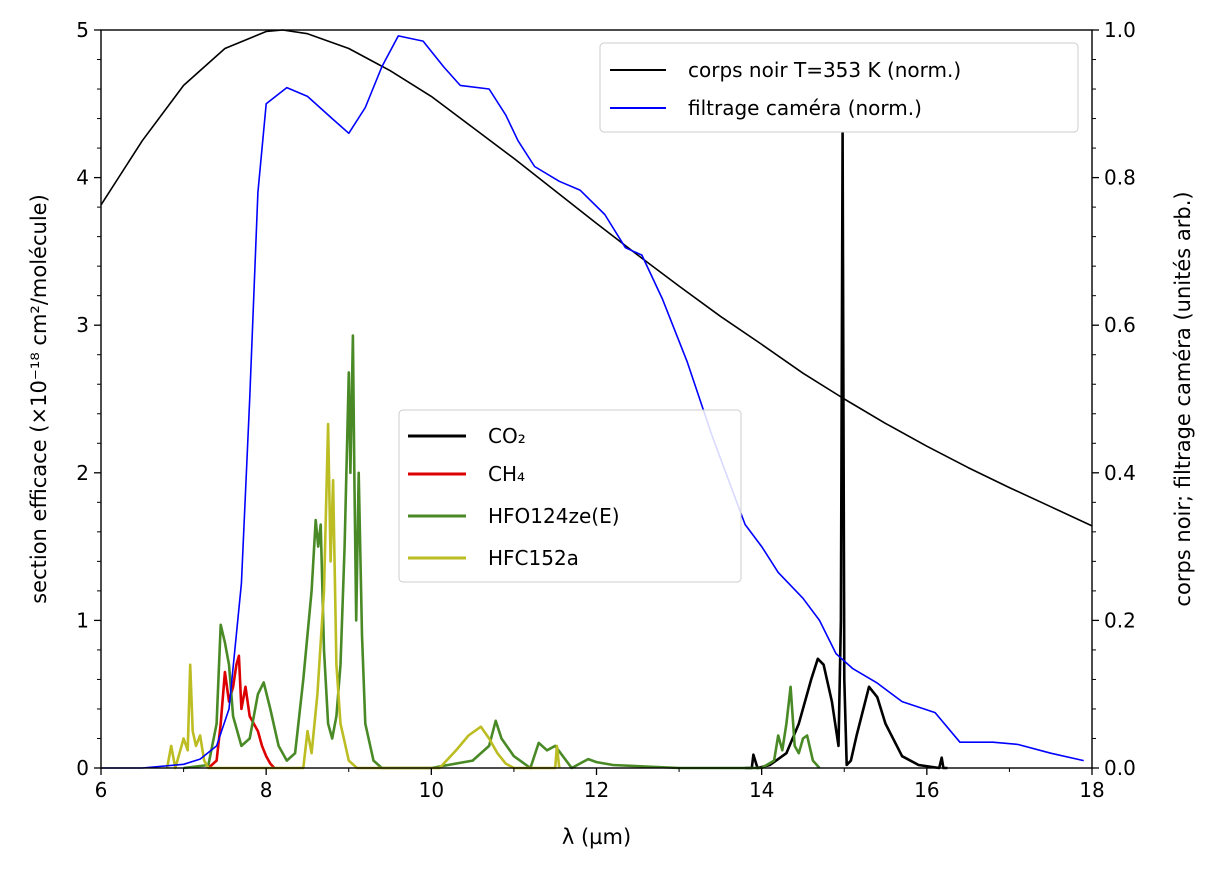  Describe the element at coordinates (533, 558) in the screenshot. I see `legend-label-hfc152a: HFC152a` at that location.